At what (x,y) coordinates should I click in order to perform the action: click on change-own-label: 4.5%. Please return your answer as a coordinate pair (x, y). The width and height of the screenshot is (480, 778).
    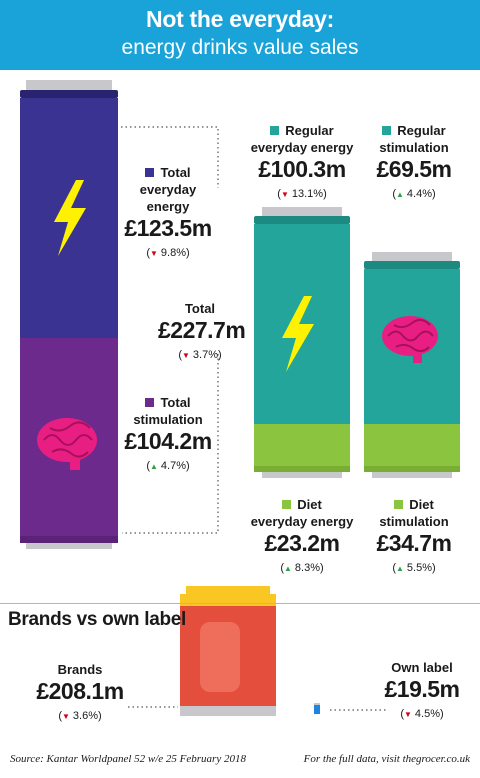
    Looking at the image, I should click on (427, 714).